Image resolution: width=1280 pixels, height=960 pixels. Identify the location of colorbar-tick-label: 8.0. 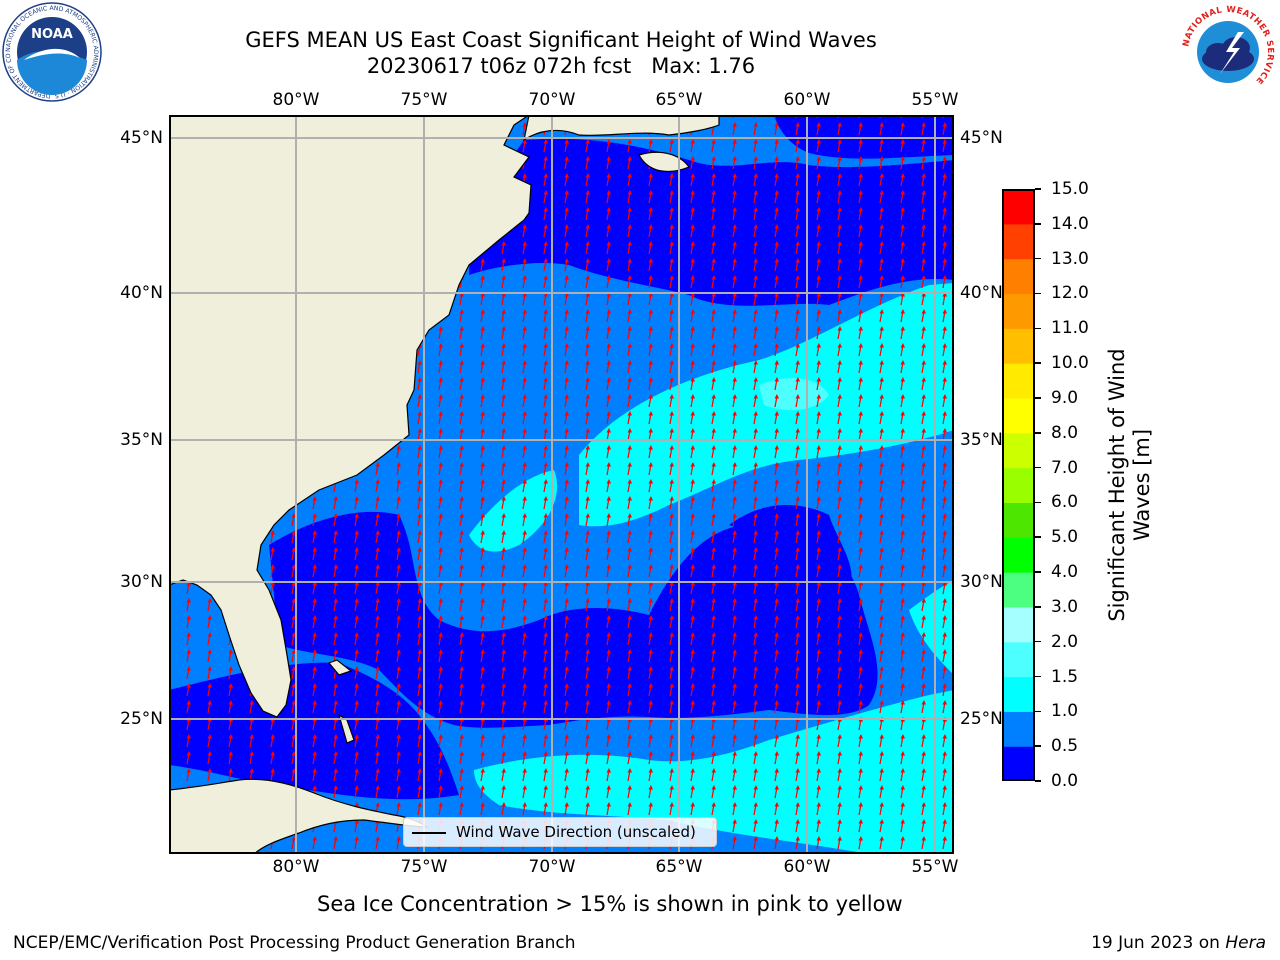
(1065, 432).